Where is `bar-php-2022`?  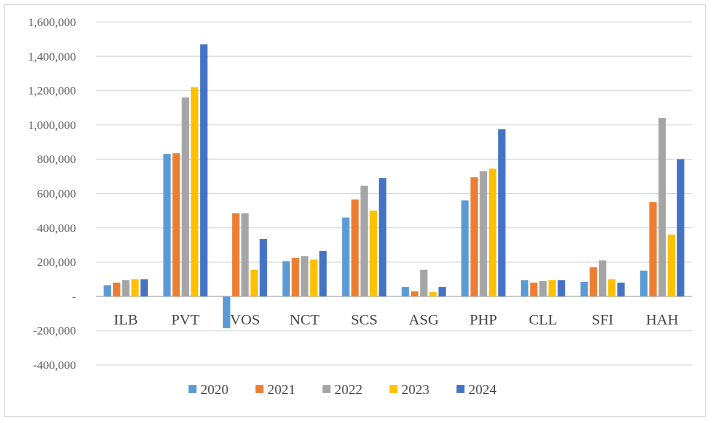 bar-php-2022 is located at coordinates (483, 234).